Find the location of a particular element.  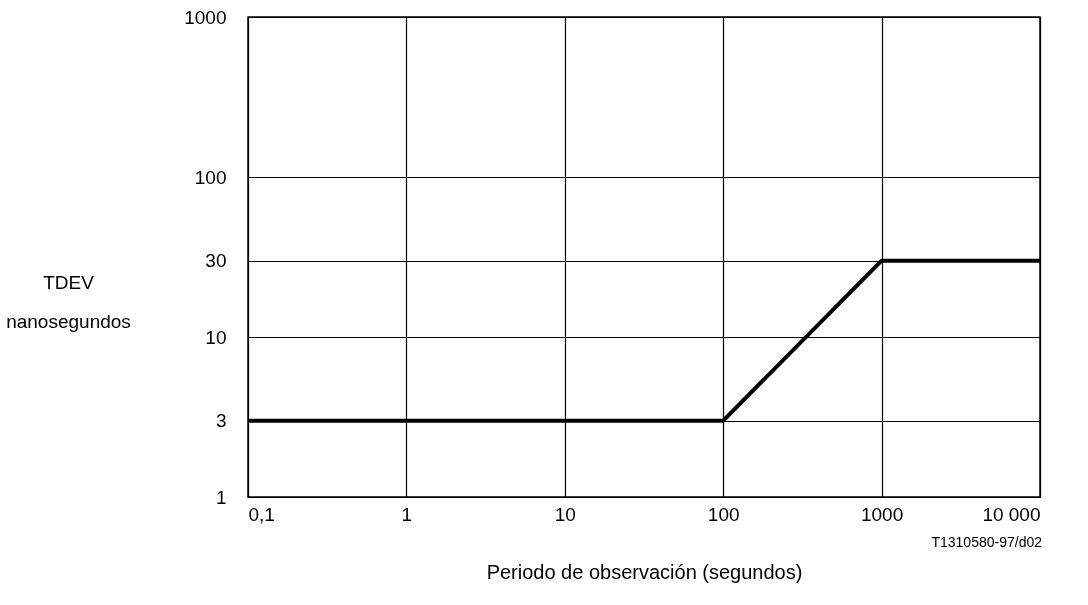

x-tick-label: 1 is located at coordinates (407, 514).